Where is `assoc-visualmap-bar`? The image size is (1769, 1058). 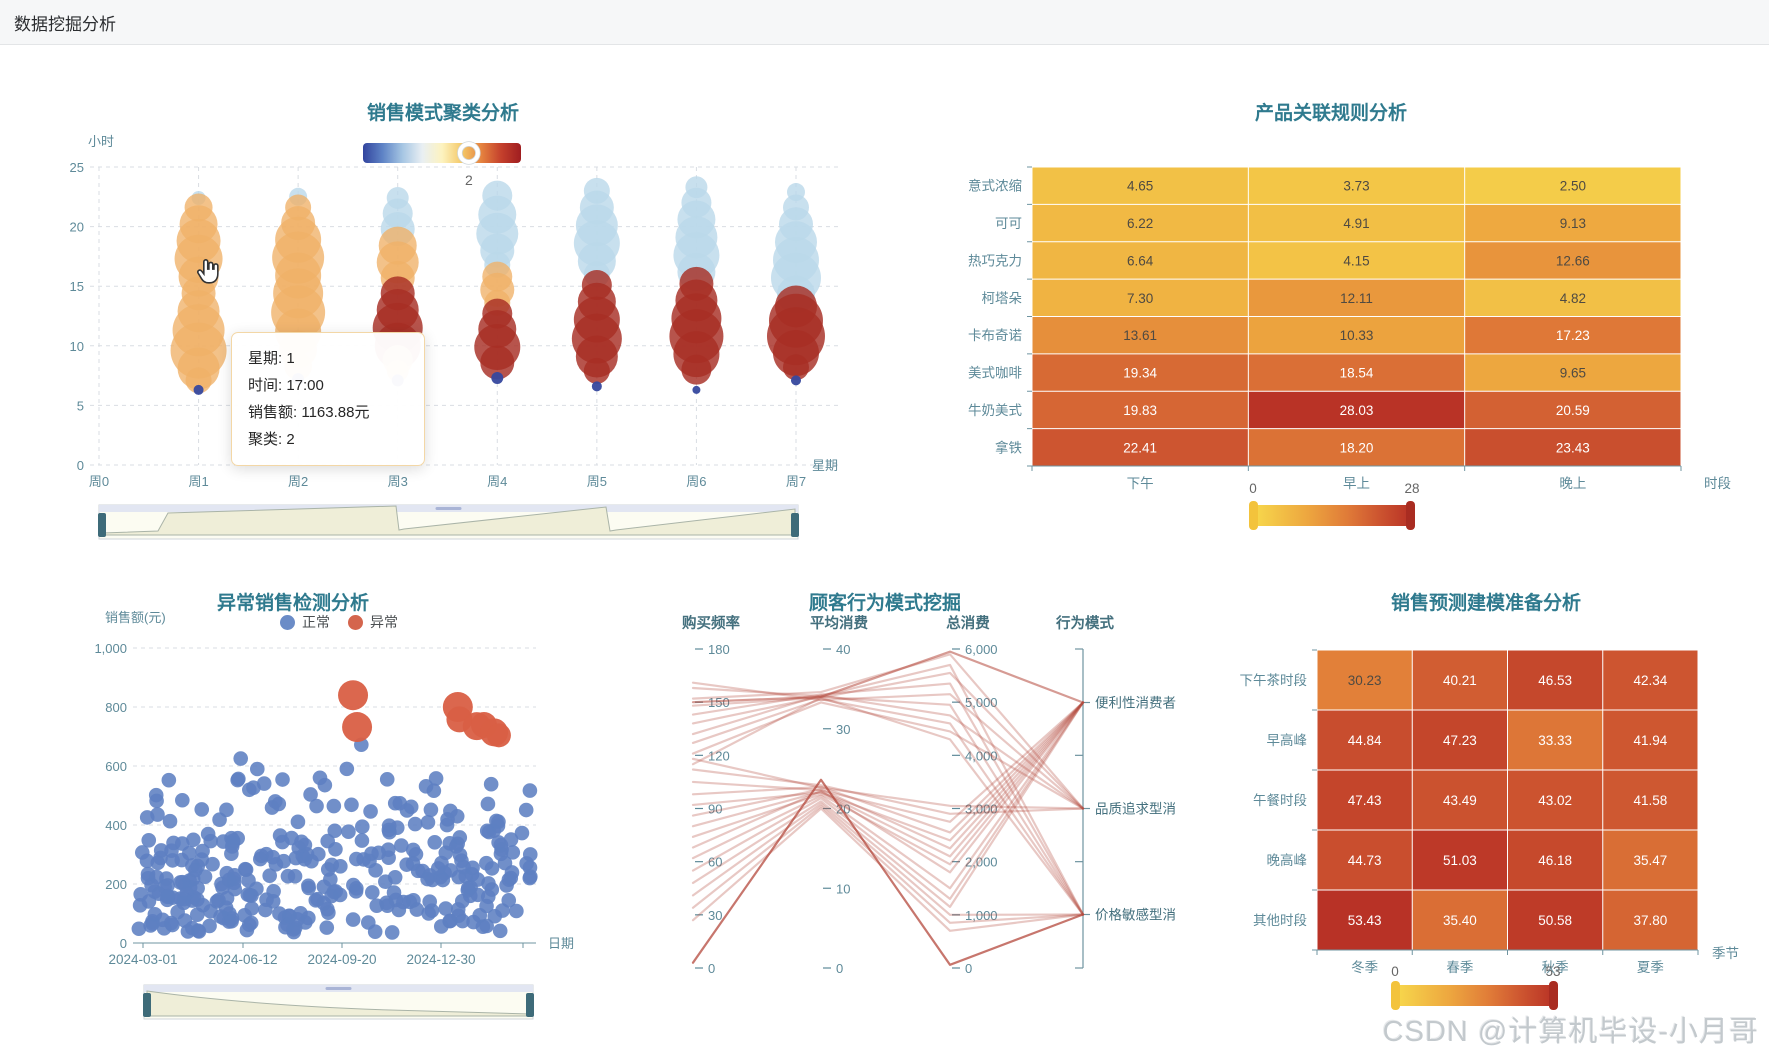 assoc-visualmap-bar is located at coordinates (1331, 515).